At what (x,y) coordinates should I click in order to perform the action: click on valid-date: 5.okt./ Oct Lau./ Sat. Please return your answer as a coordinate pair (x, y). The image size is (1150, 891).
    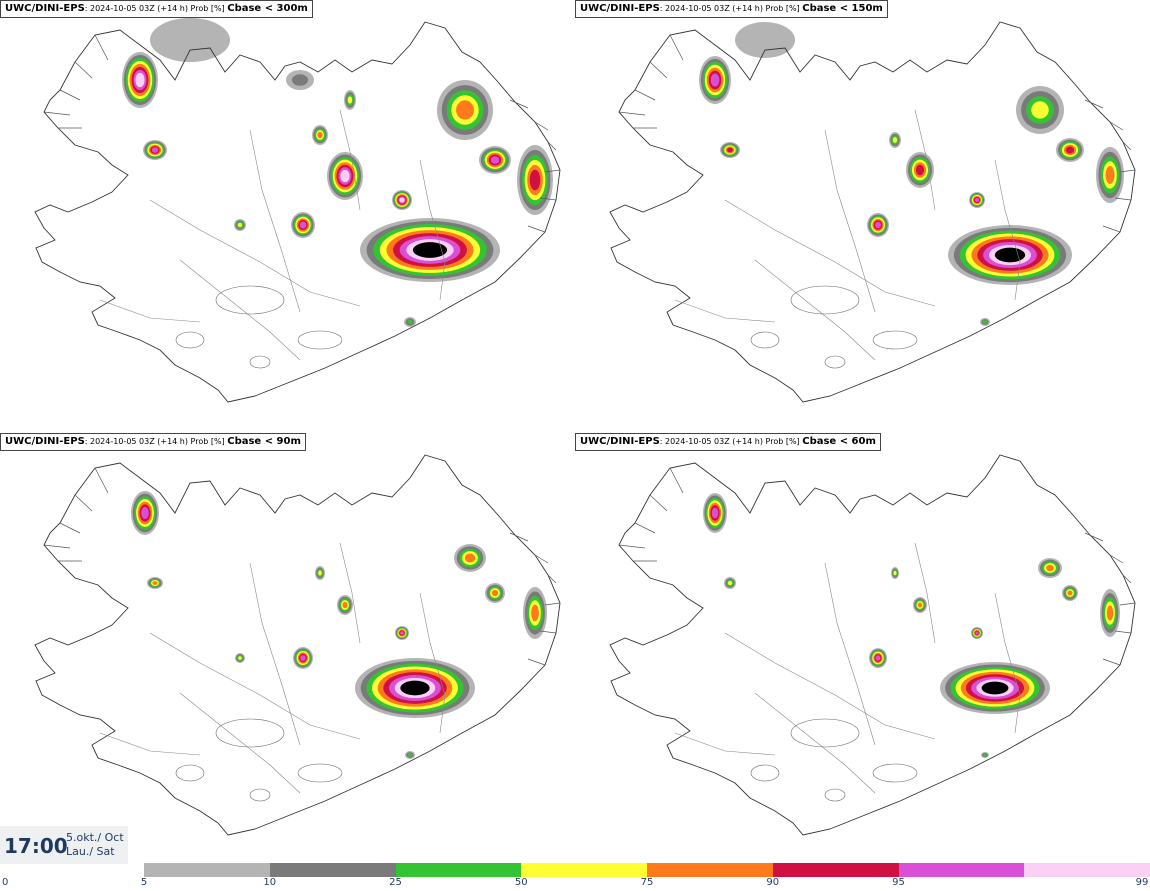
    Looking at the image, I should click on (95, 845).